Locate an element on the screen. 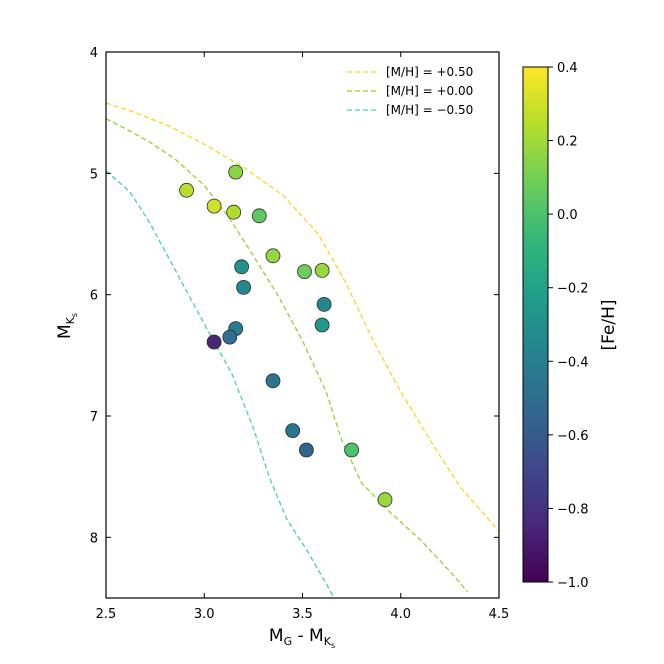 The height and width of the screenshot is (664, 664). colorbar-tick-label: −0.6 is located at coordinates (573, 436).